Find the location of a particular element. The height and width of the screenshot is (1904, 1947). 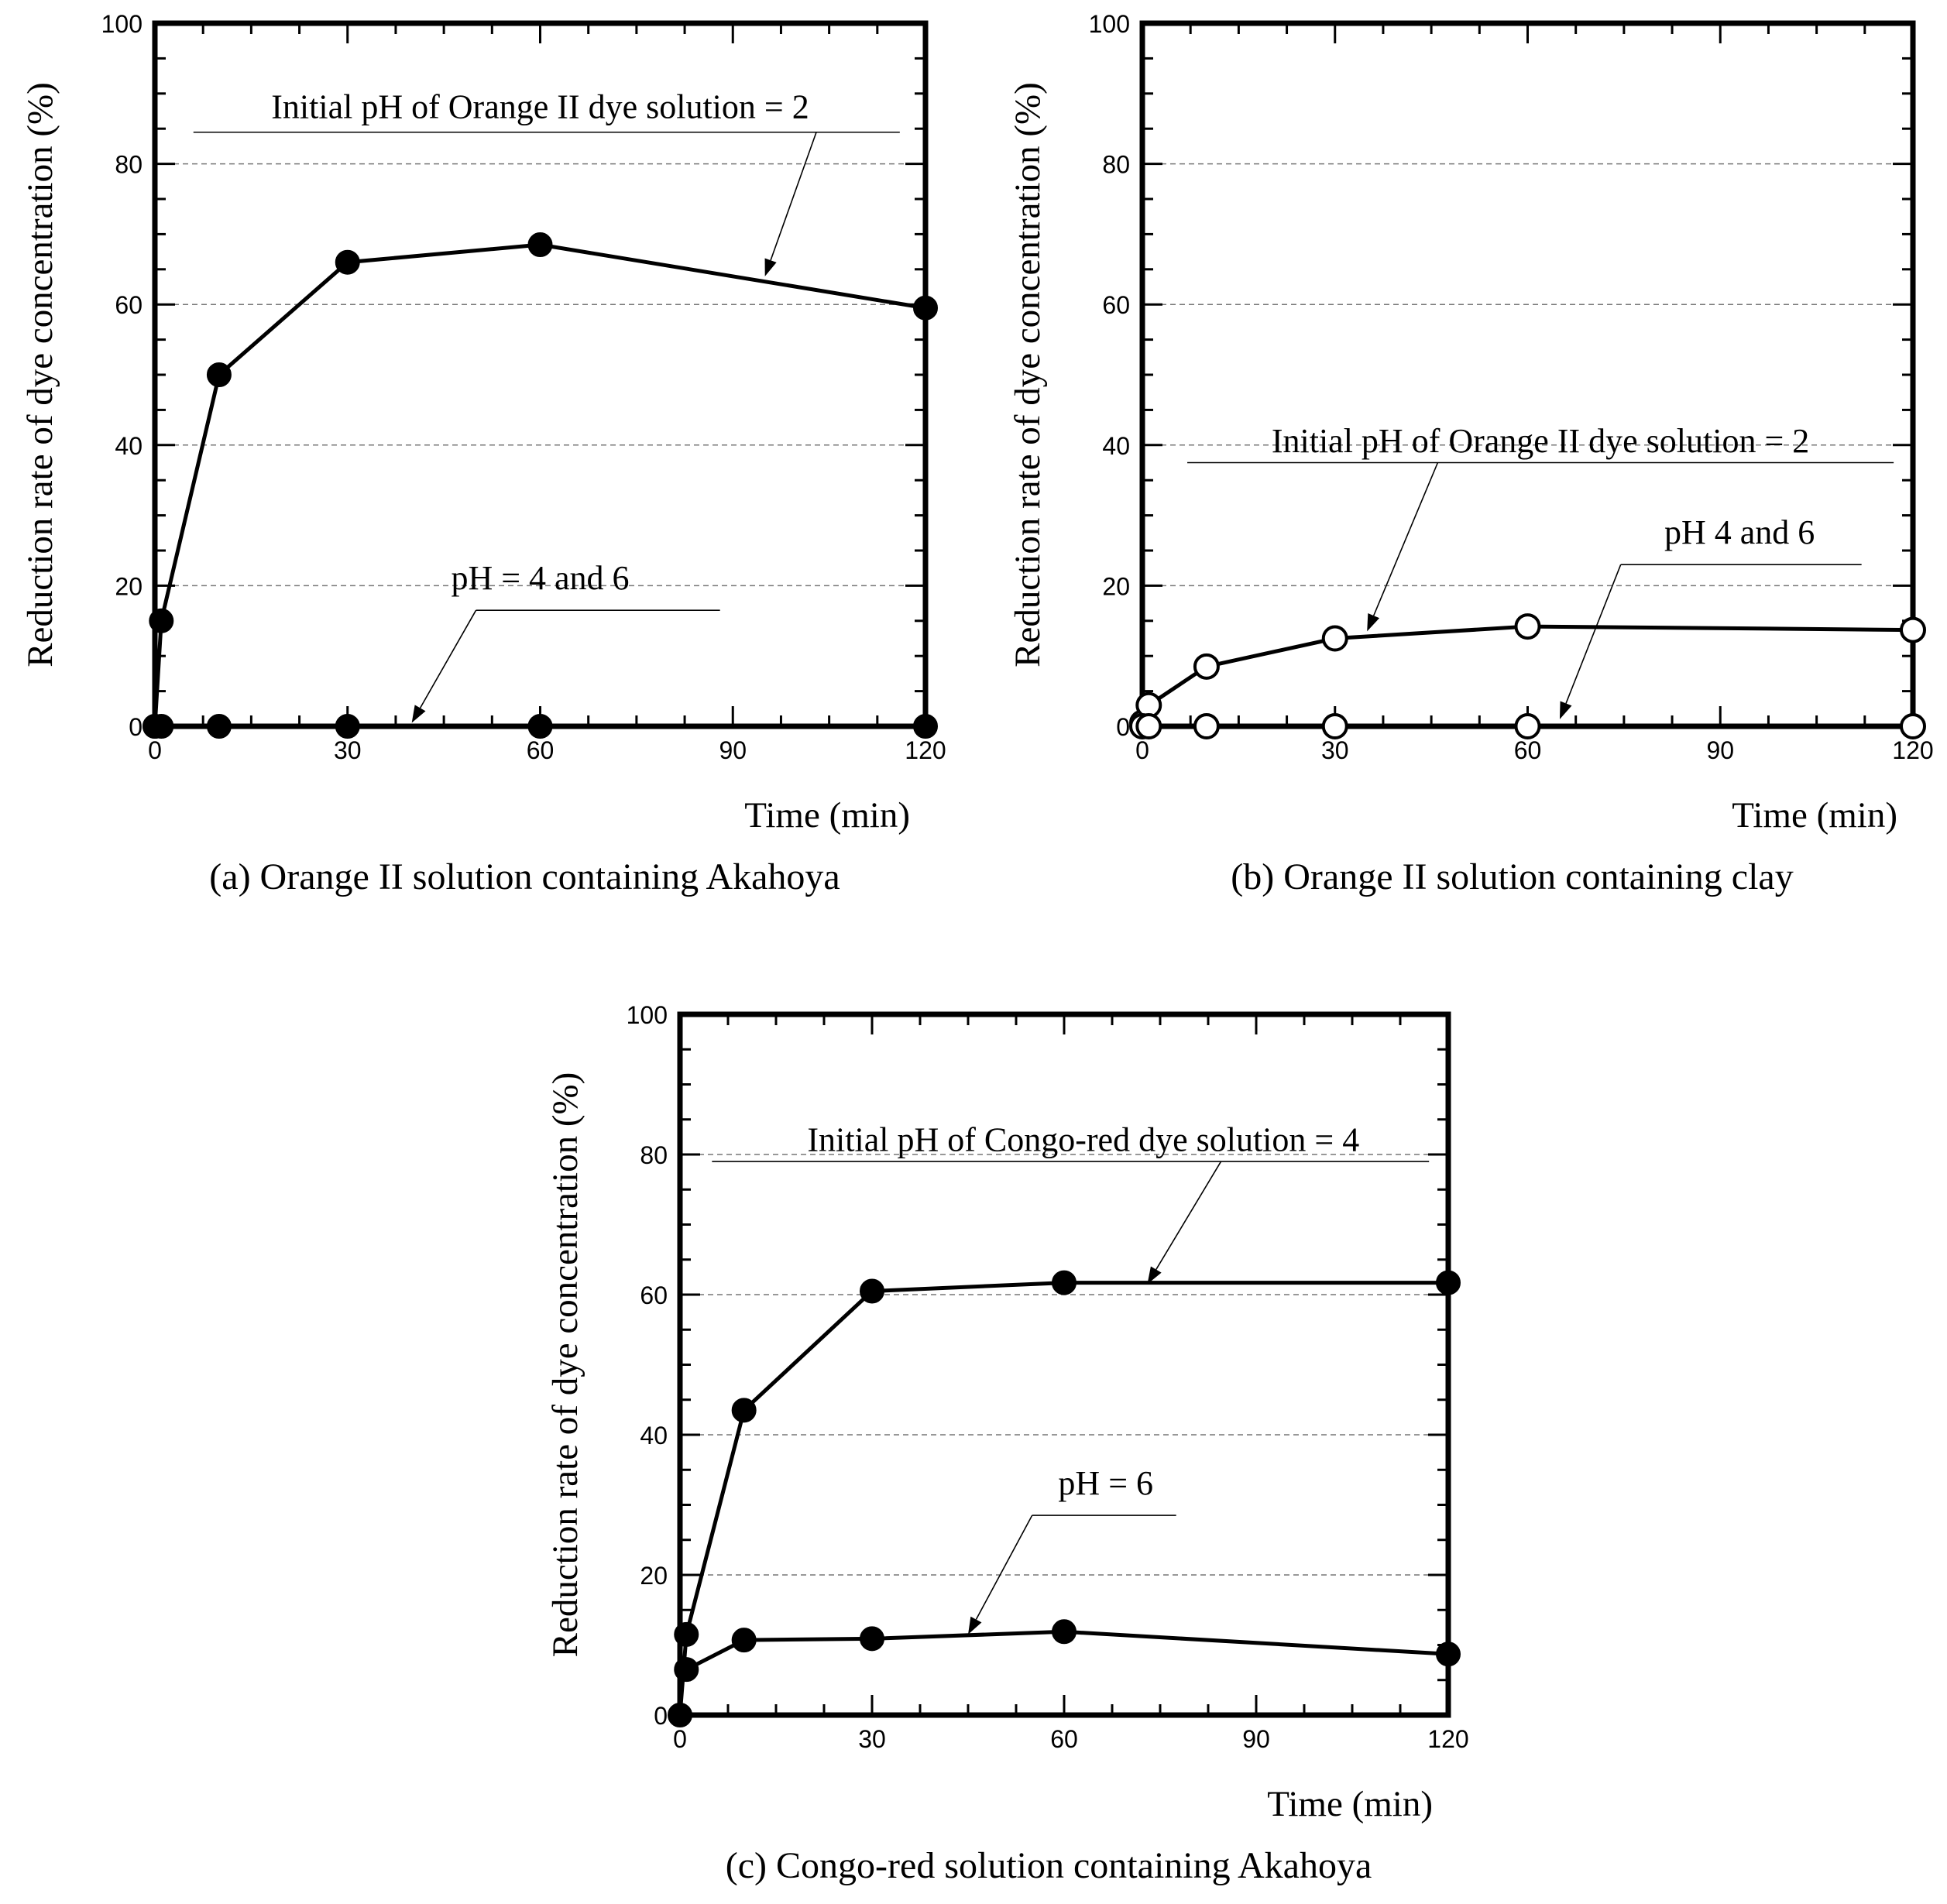

annotation-label: pH = 4 and 6 is located at coordinates (540, 578).